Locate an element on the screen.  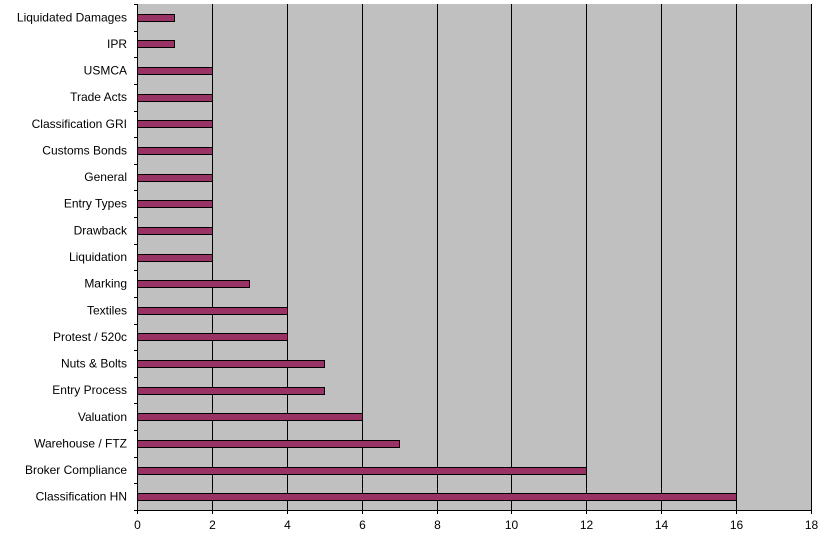
category-label: Valuation is located at coordinates (102, 417).